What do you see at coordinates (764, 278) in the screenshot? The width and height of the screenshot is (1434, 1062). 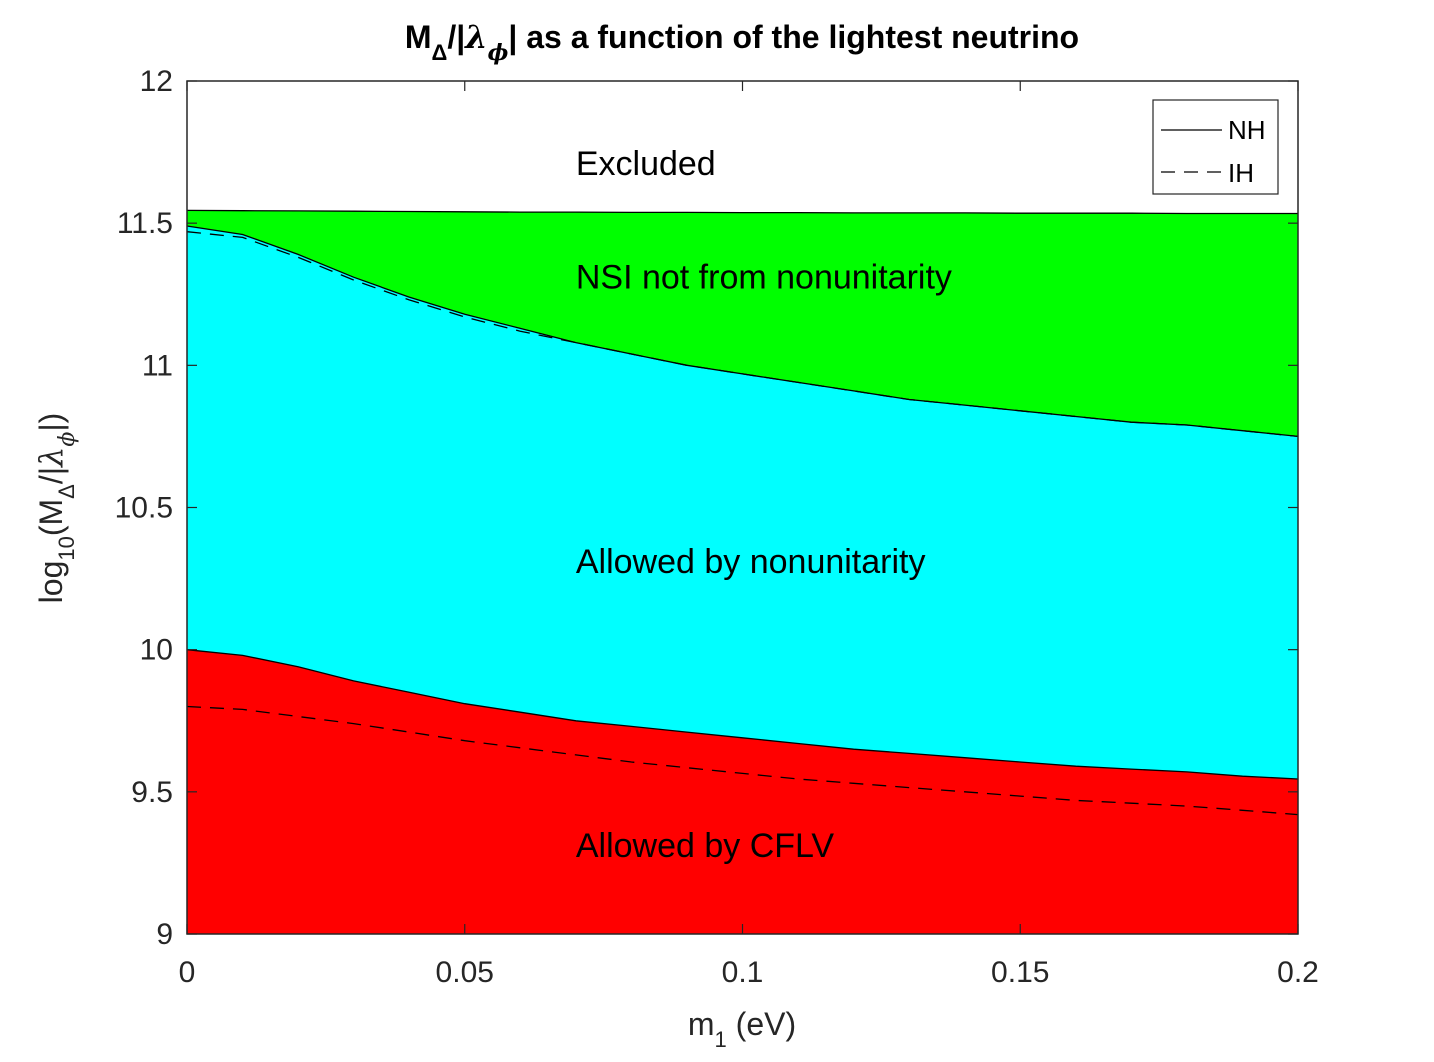 I see `region-label-nsi: NSI not from nonunitarity` at bounding box center [764, 278].